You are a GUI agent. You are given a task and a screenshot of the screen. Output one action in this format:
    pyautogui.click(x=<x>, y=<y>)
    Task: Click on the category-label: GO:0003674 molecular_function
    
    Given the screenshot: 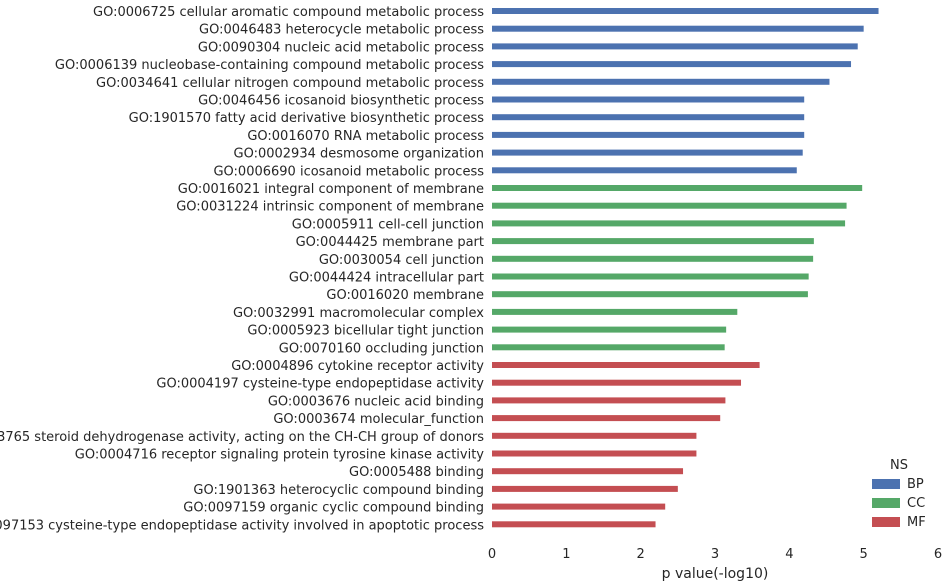 What is the action you would take?
    pyautogui.click(x=378, y=419)
    